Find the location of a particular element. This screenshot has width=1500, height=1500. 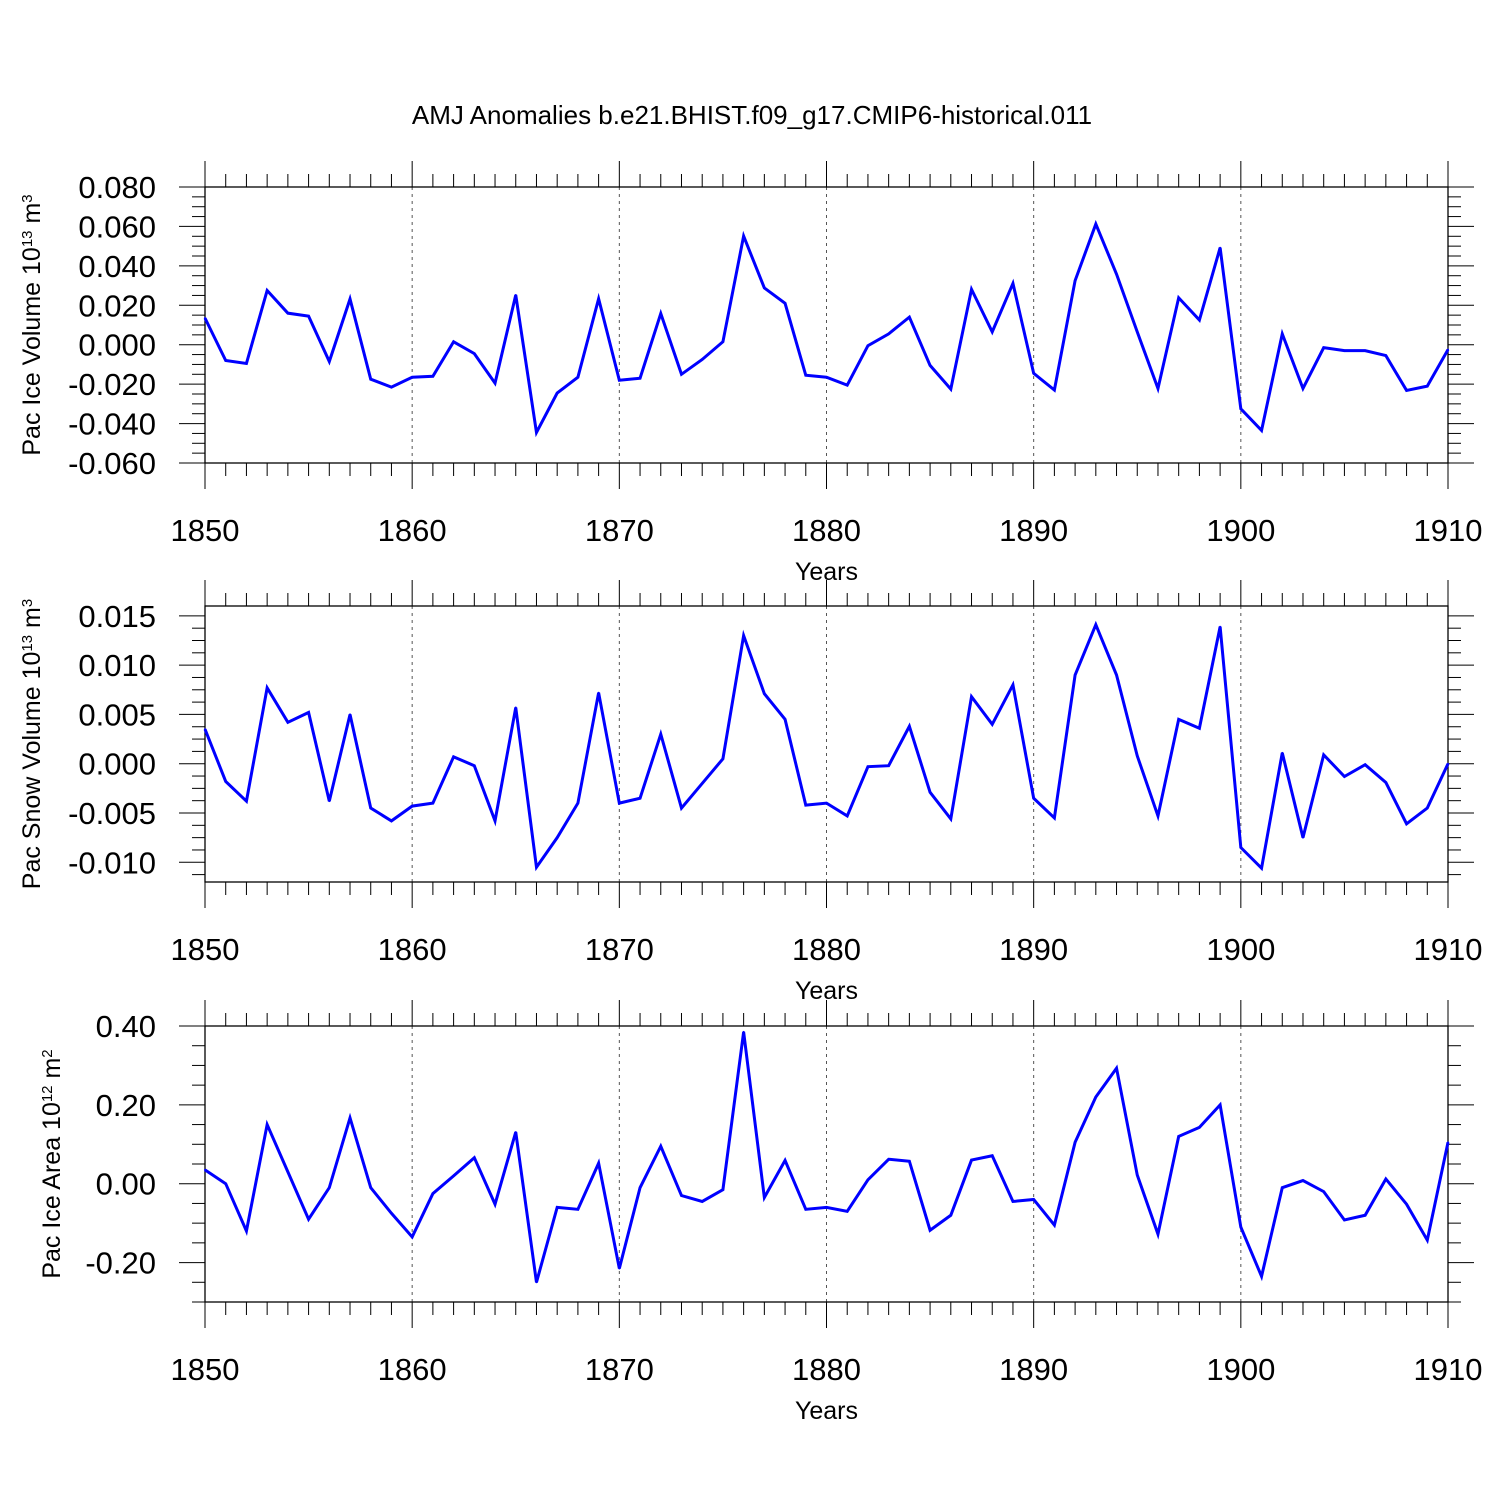

y-tick-label: 0.005 is located at coordinates (117, 714).